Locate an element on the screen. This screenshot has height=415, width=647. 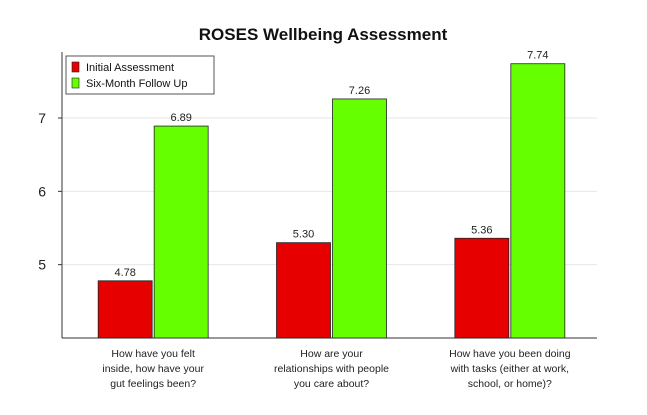
category-label-line: How have you felt is located at coordinates (153, 354).